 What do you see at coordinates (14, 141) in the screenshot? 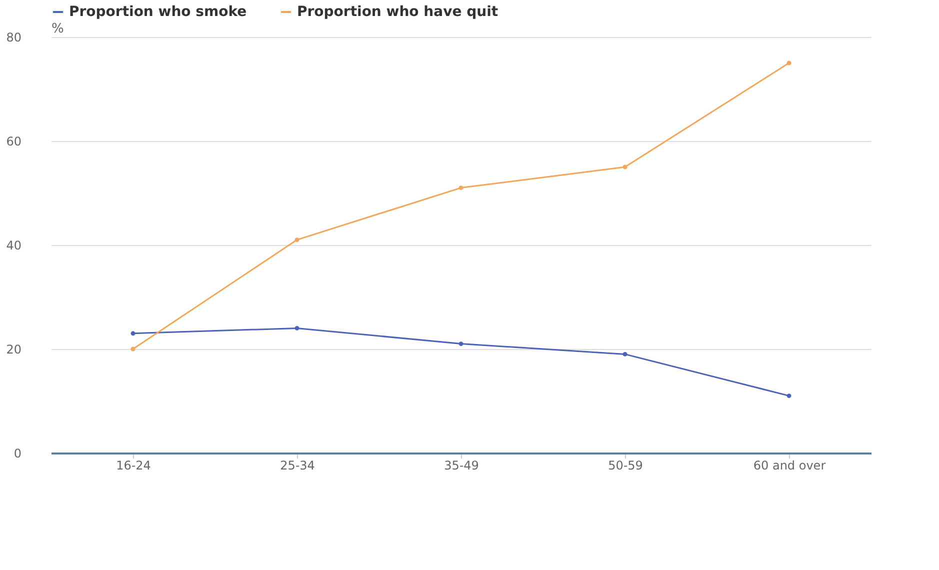
I see `y-tick-label: 60` at bounding box center [14, 141].